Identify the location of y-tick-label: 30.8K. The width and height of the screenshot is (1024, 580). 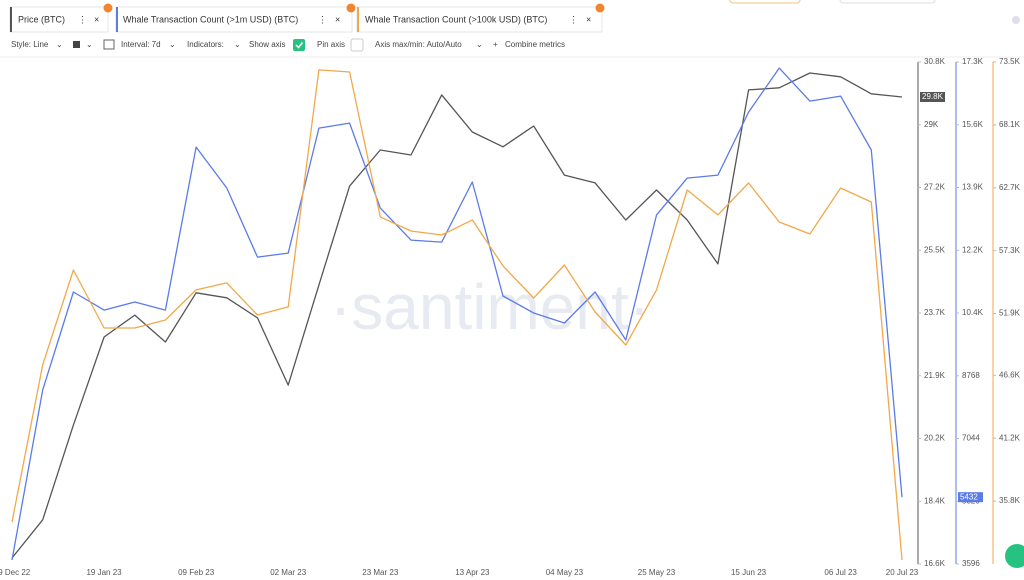
(935, 61).